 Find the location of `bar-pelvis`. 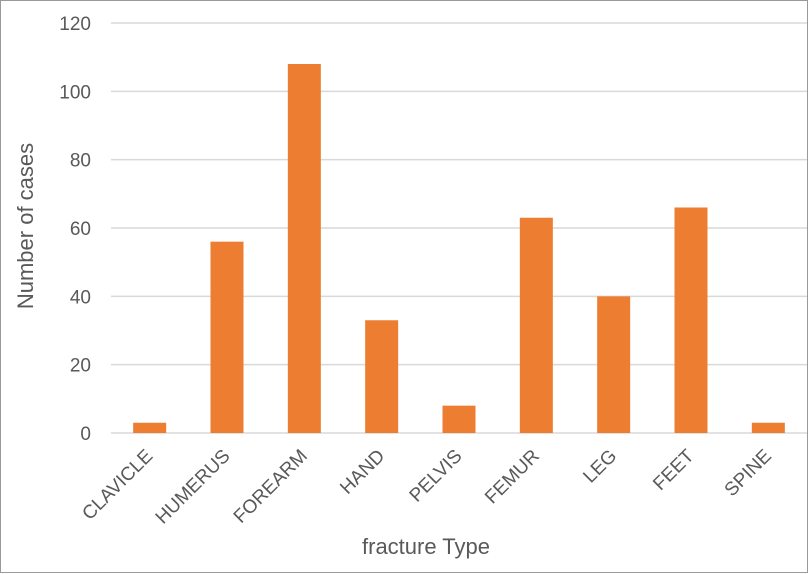

bar-pelvis is located at coordinates (459, 419).